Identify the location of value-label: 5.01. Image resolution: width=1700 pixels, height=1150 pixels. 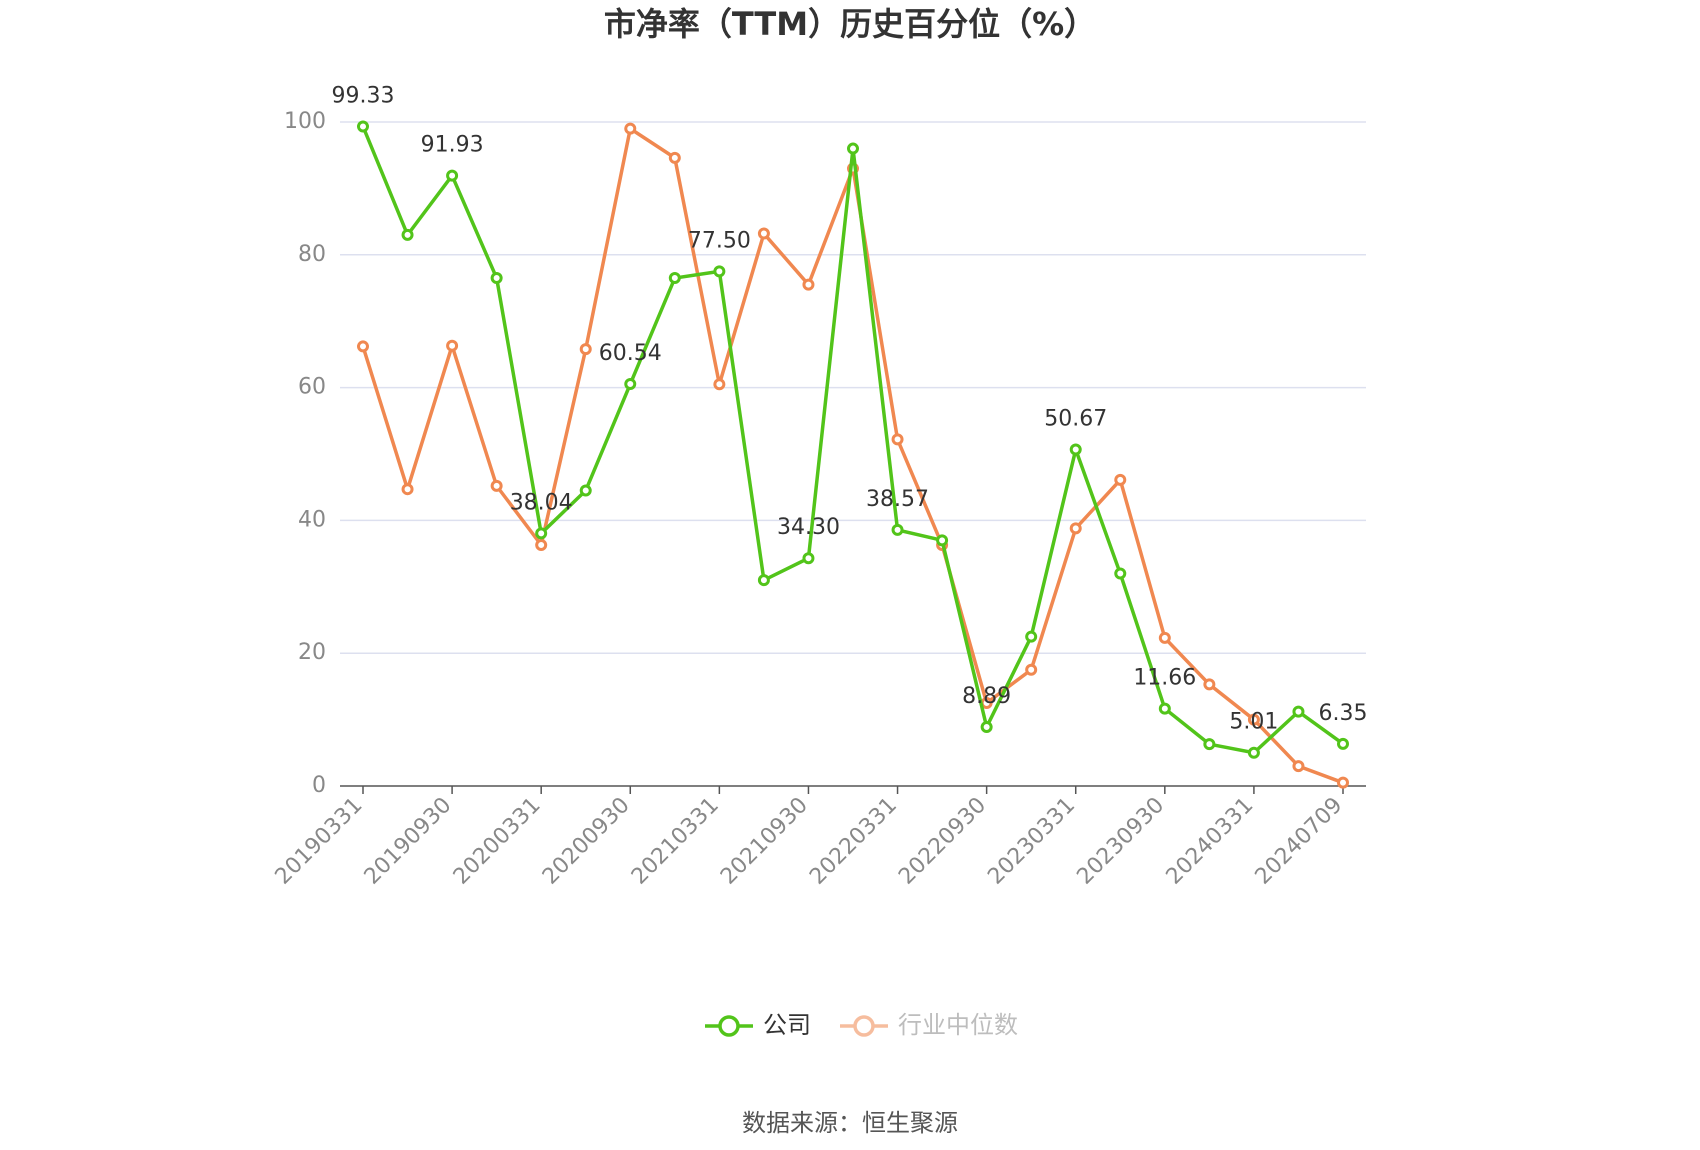
(1253, 722).